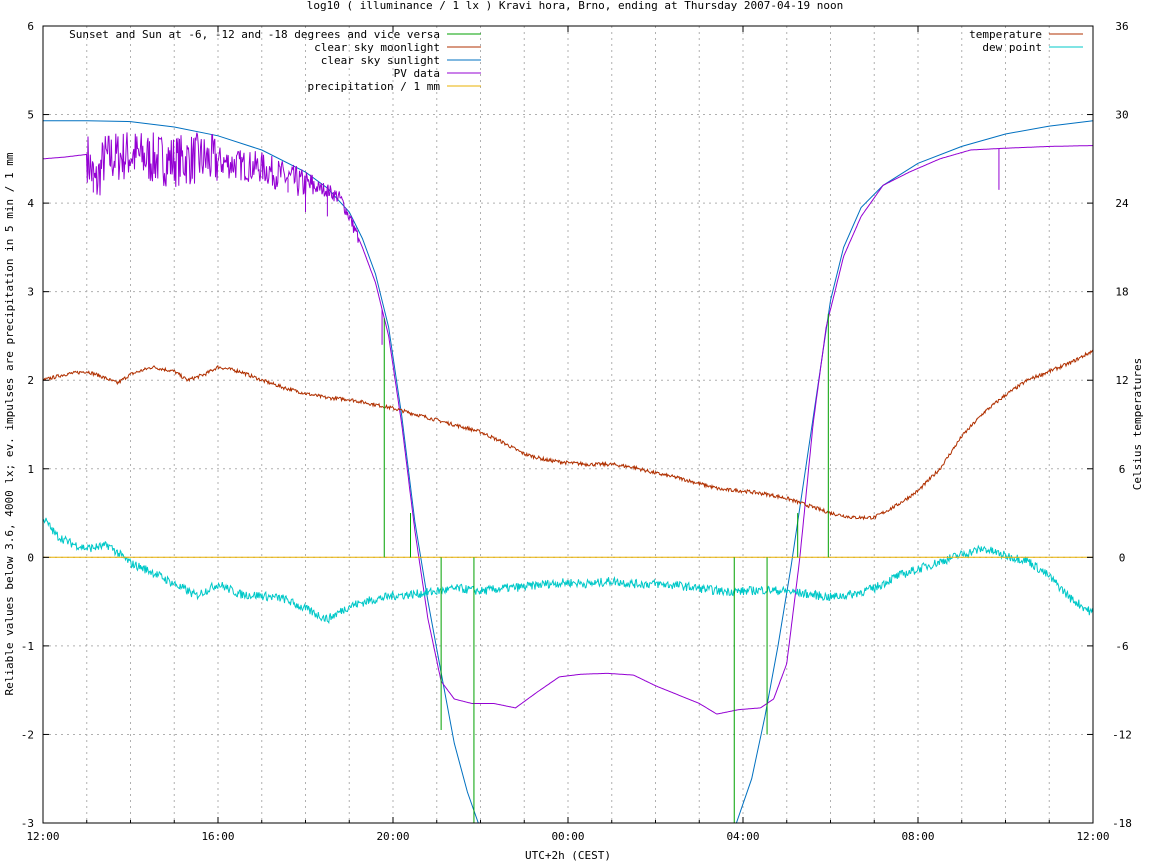  What do you see at coordinates (1121, 646) in the screenshot?
I see `y2-tick-label: -6` at bounding box center [1121, 646].